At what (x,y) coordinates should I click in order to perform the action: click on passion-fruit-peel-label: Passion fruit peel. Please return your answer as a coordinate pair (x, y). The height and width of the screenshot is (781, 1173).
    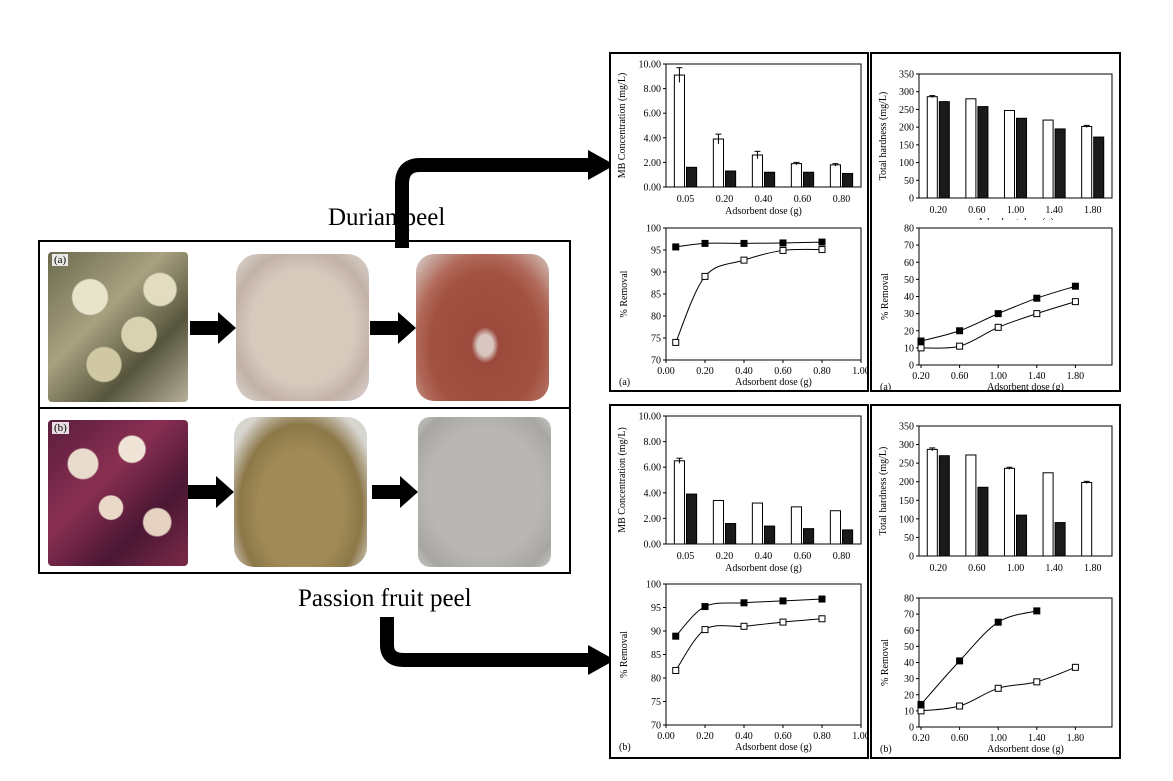
    Looking at the image, I should click on (385, 598).